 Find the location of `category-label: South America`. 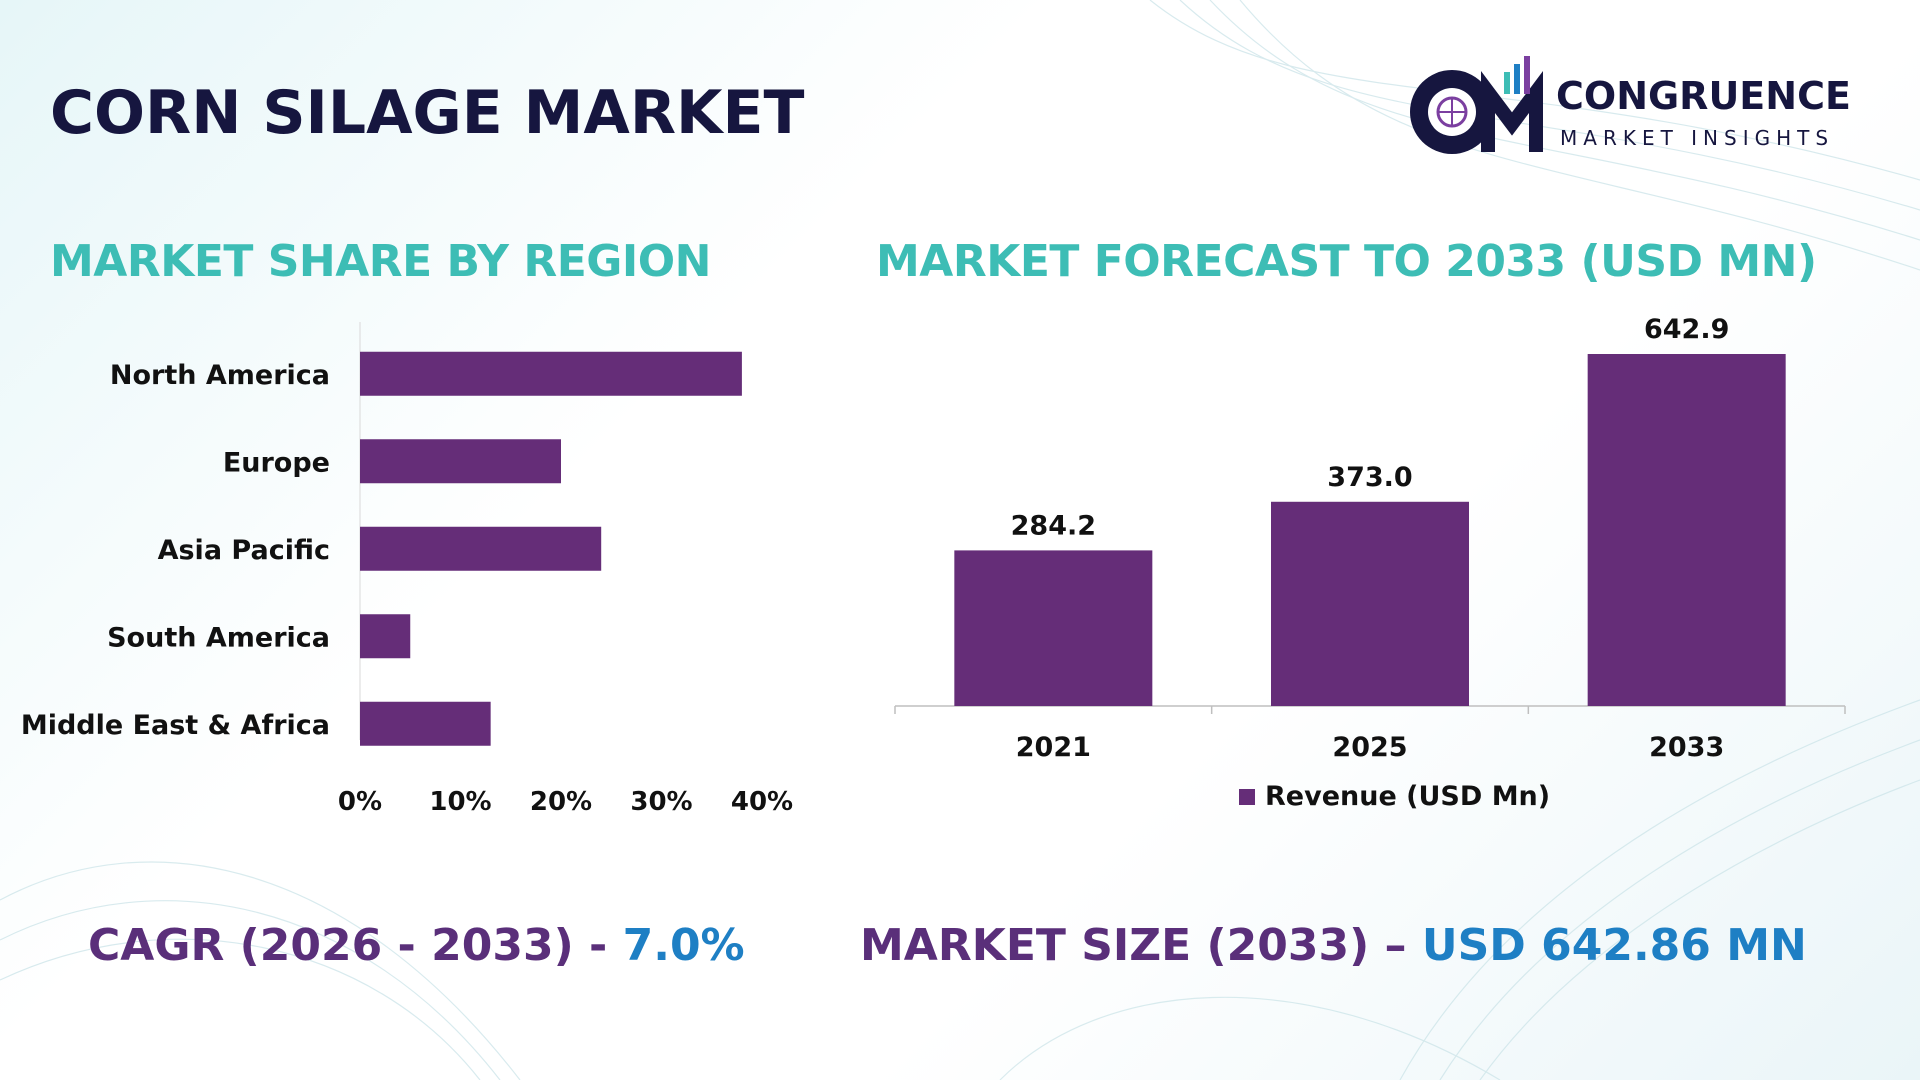

category-label: South America is located at coordinates (218, 637).